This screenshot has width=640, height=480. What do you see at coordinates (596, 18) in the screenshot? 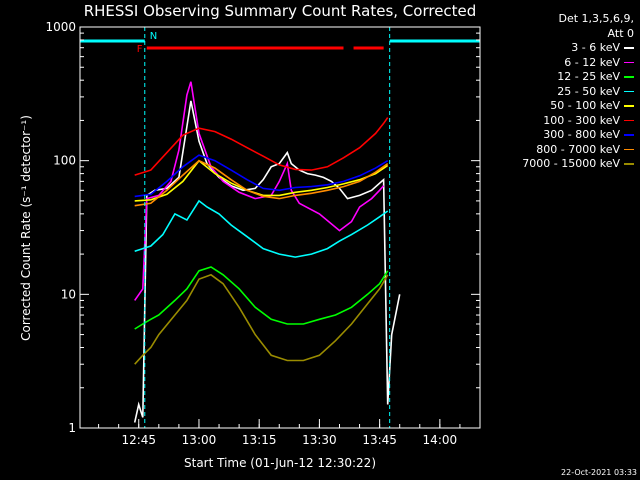
I see `legend-header-line-1: Det 1,3,5,6,9,` at bounding box center [596, 18].